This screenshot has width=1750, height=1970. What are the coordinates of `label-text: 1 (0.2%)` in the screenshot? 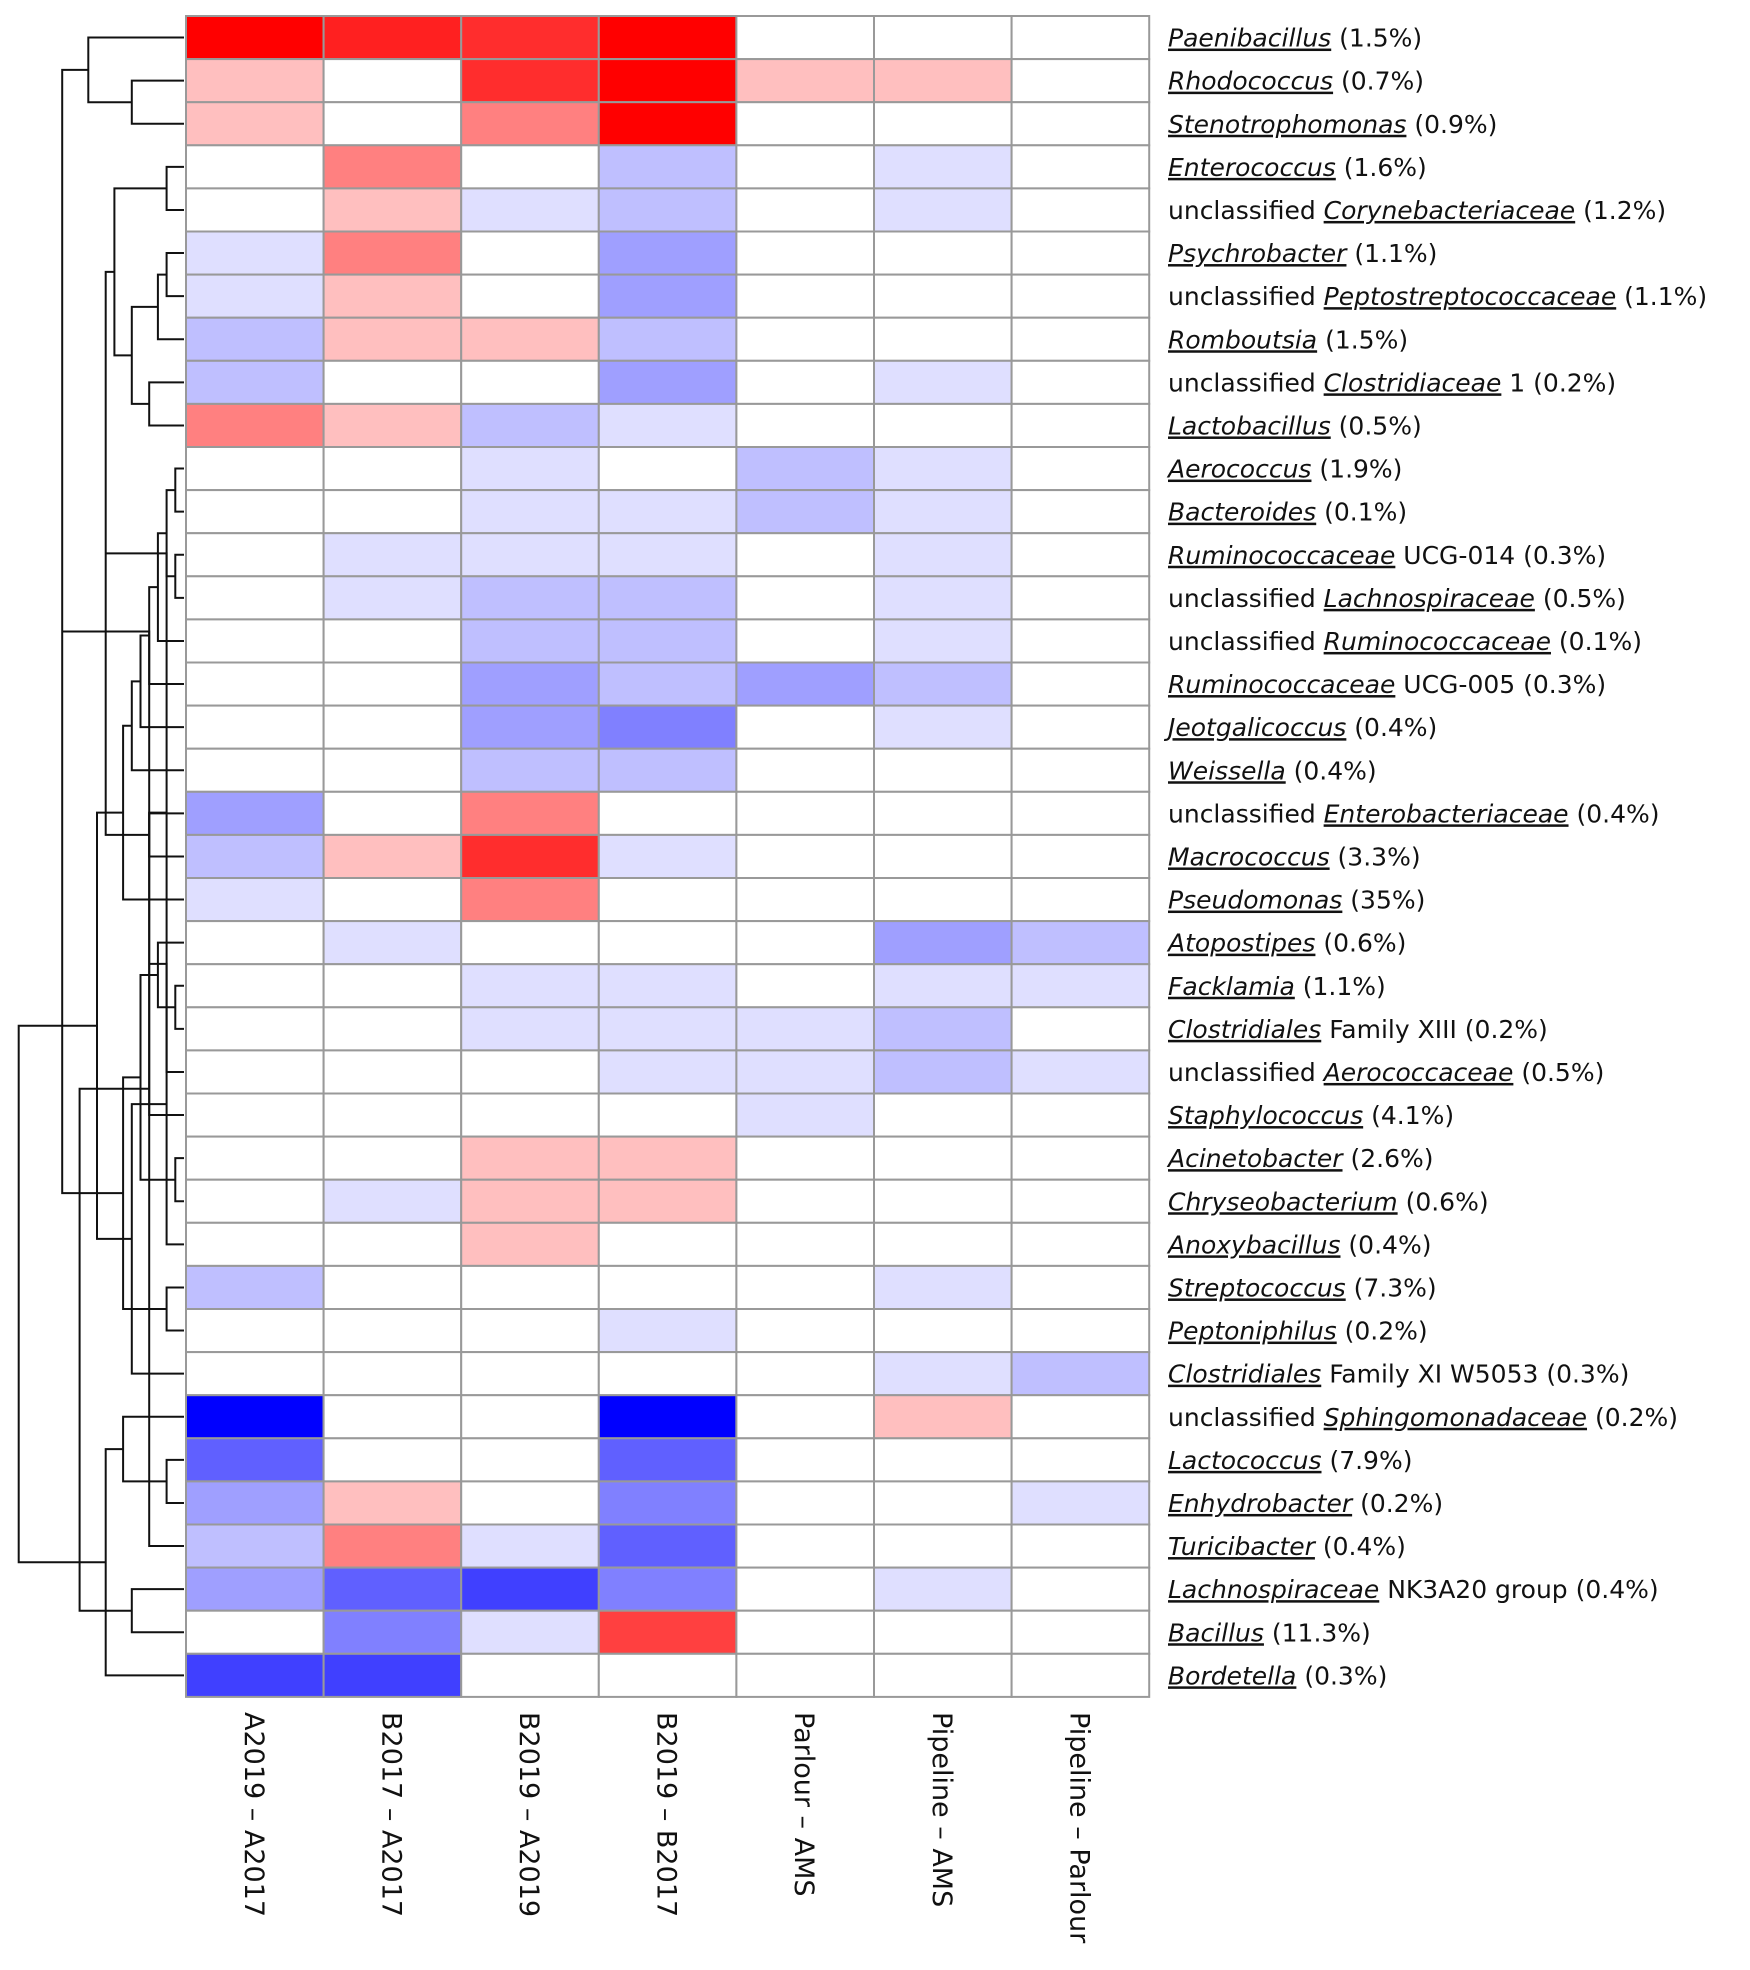 It's located at (1558, 382).